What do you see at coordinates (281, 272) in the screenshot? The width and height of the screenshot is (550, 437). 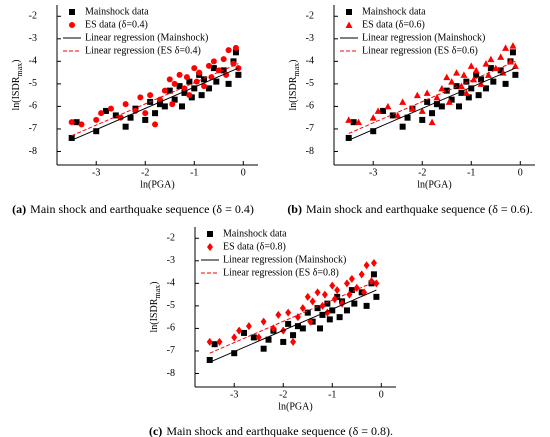 I see `legend-label: Linear regression (ES δ=0.8)` at bounding box center [281, 272].